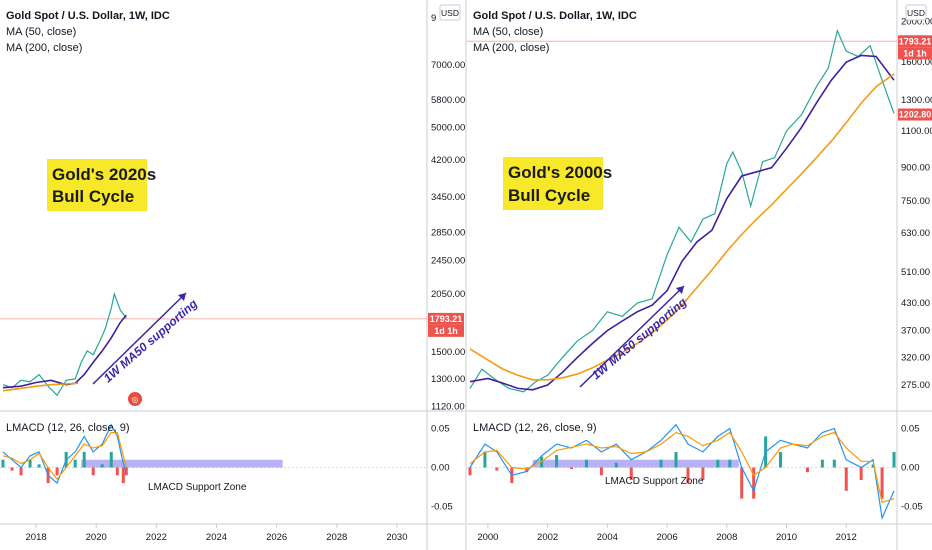 This screenshot has width=932, height=550. I want to click on left-macd-ticks: 0.05 0.00 -0.05, so click(442, 468).